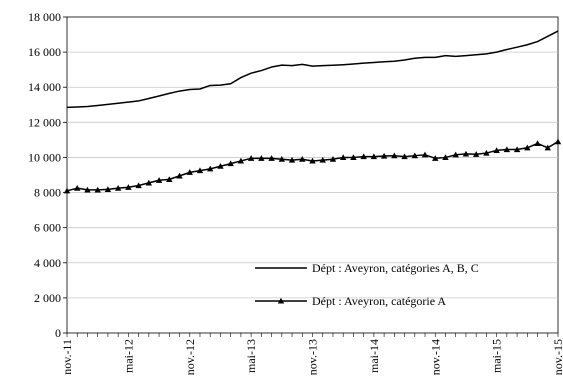 Image resolution: width=563 pixels, height=390 pixels. Describe the element at coordinates (47, 228) in the screenshot. I see `y-tick-label: 6 000` at that location.